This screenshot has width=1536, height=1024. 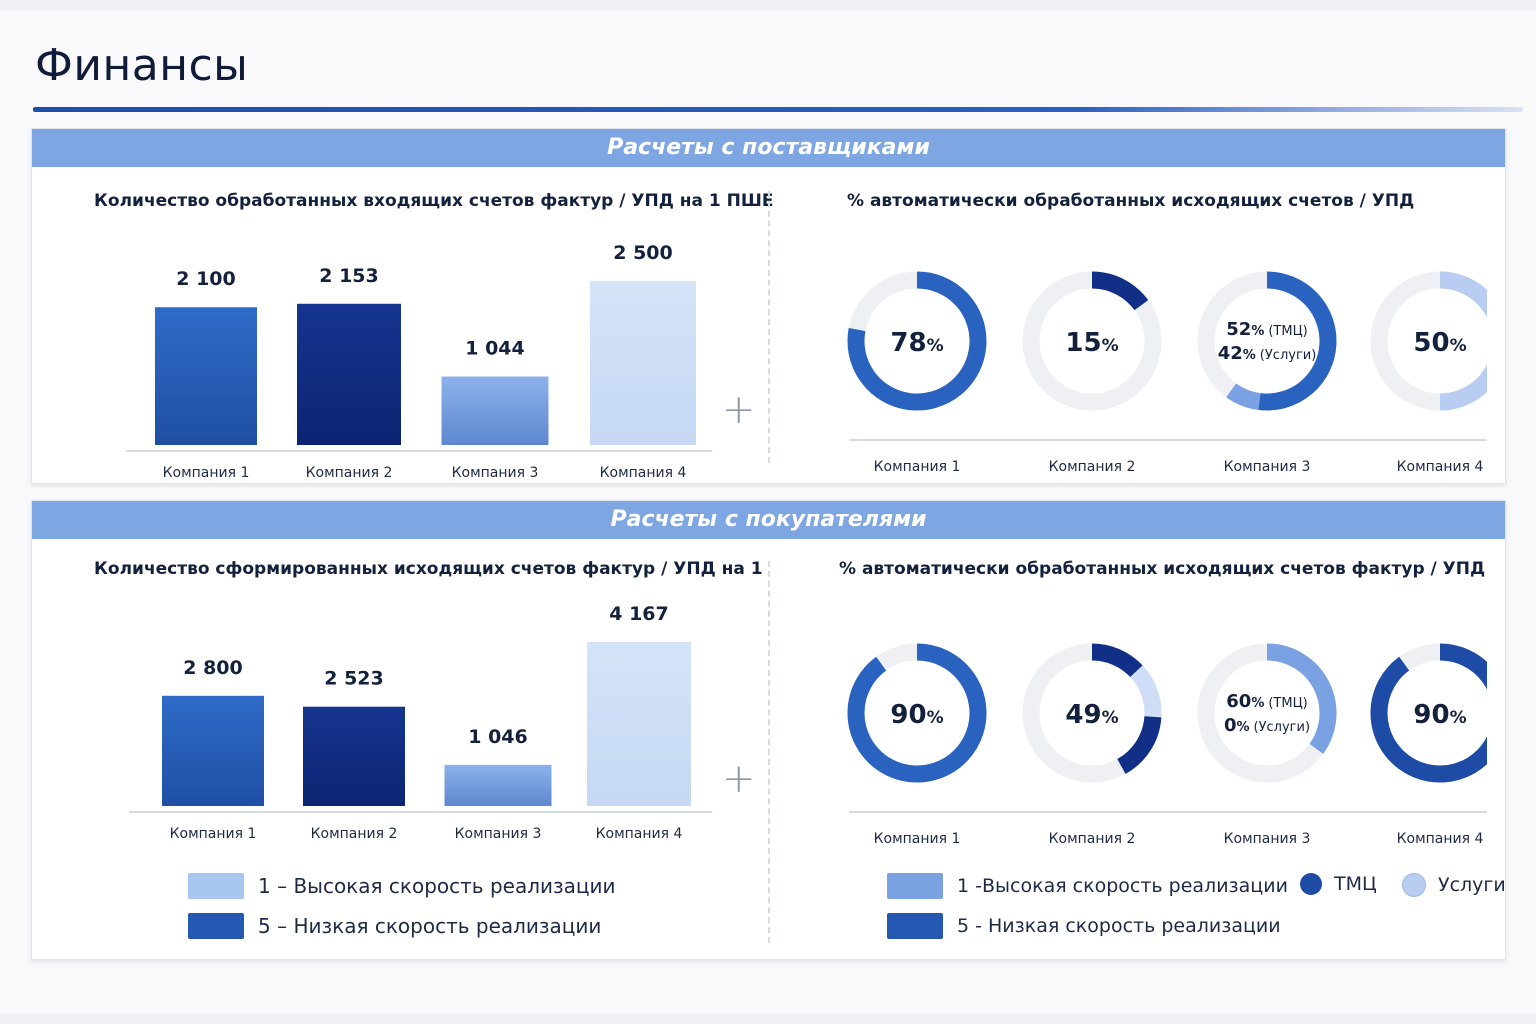 What do you see at coordinates (498, 737) in the screenshot?
I see `bar-value-label: 1 046` at bounding box center [498, 737].